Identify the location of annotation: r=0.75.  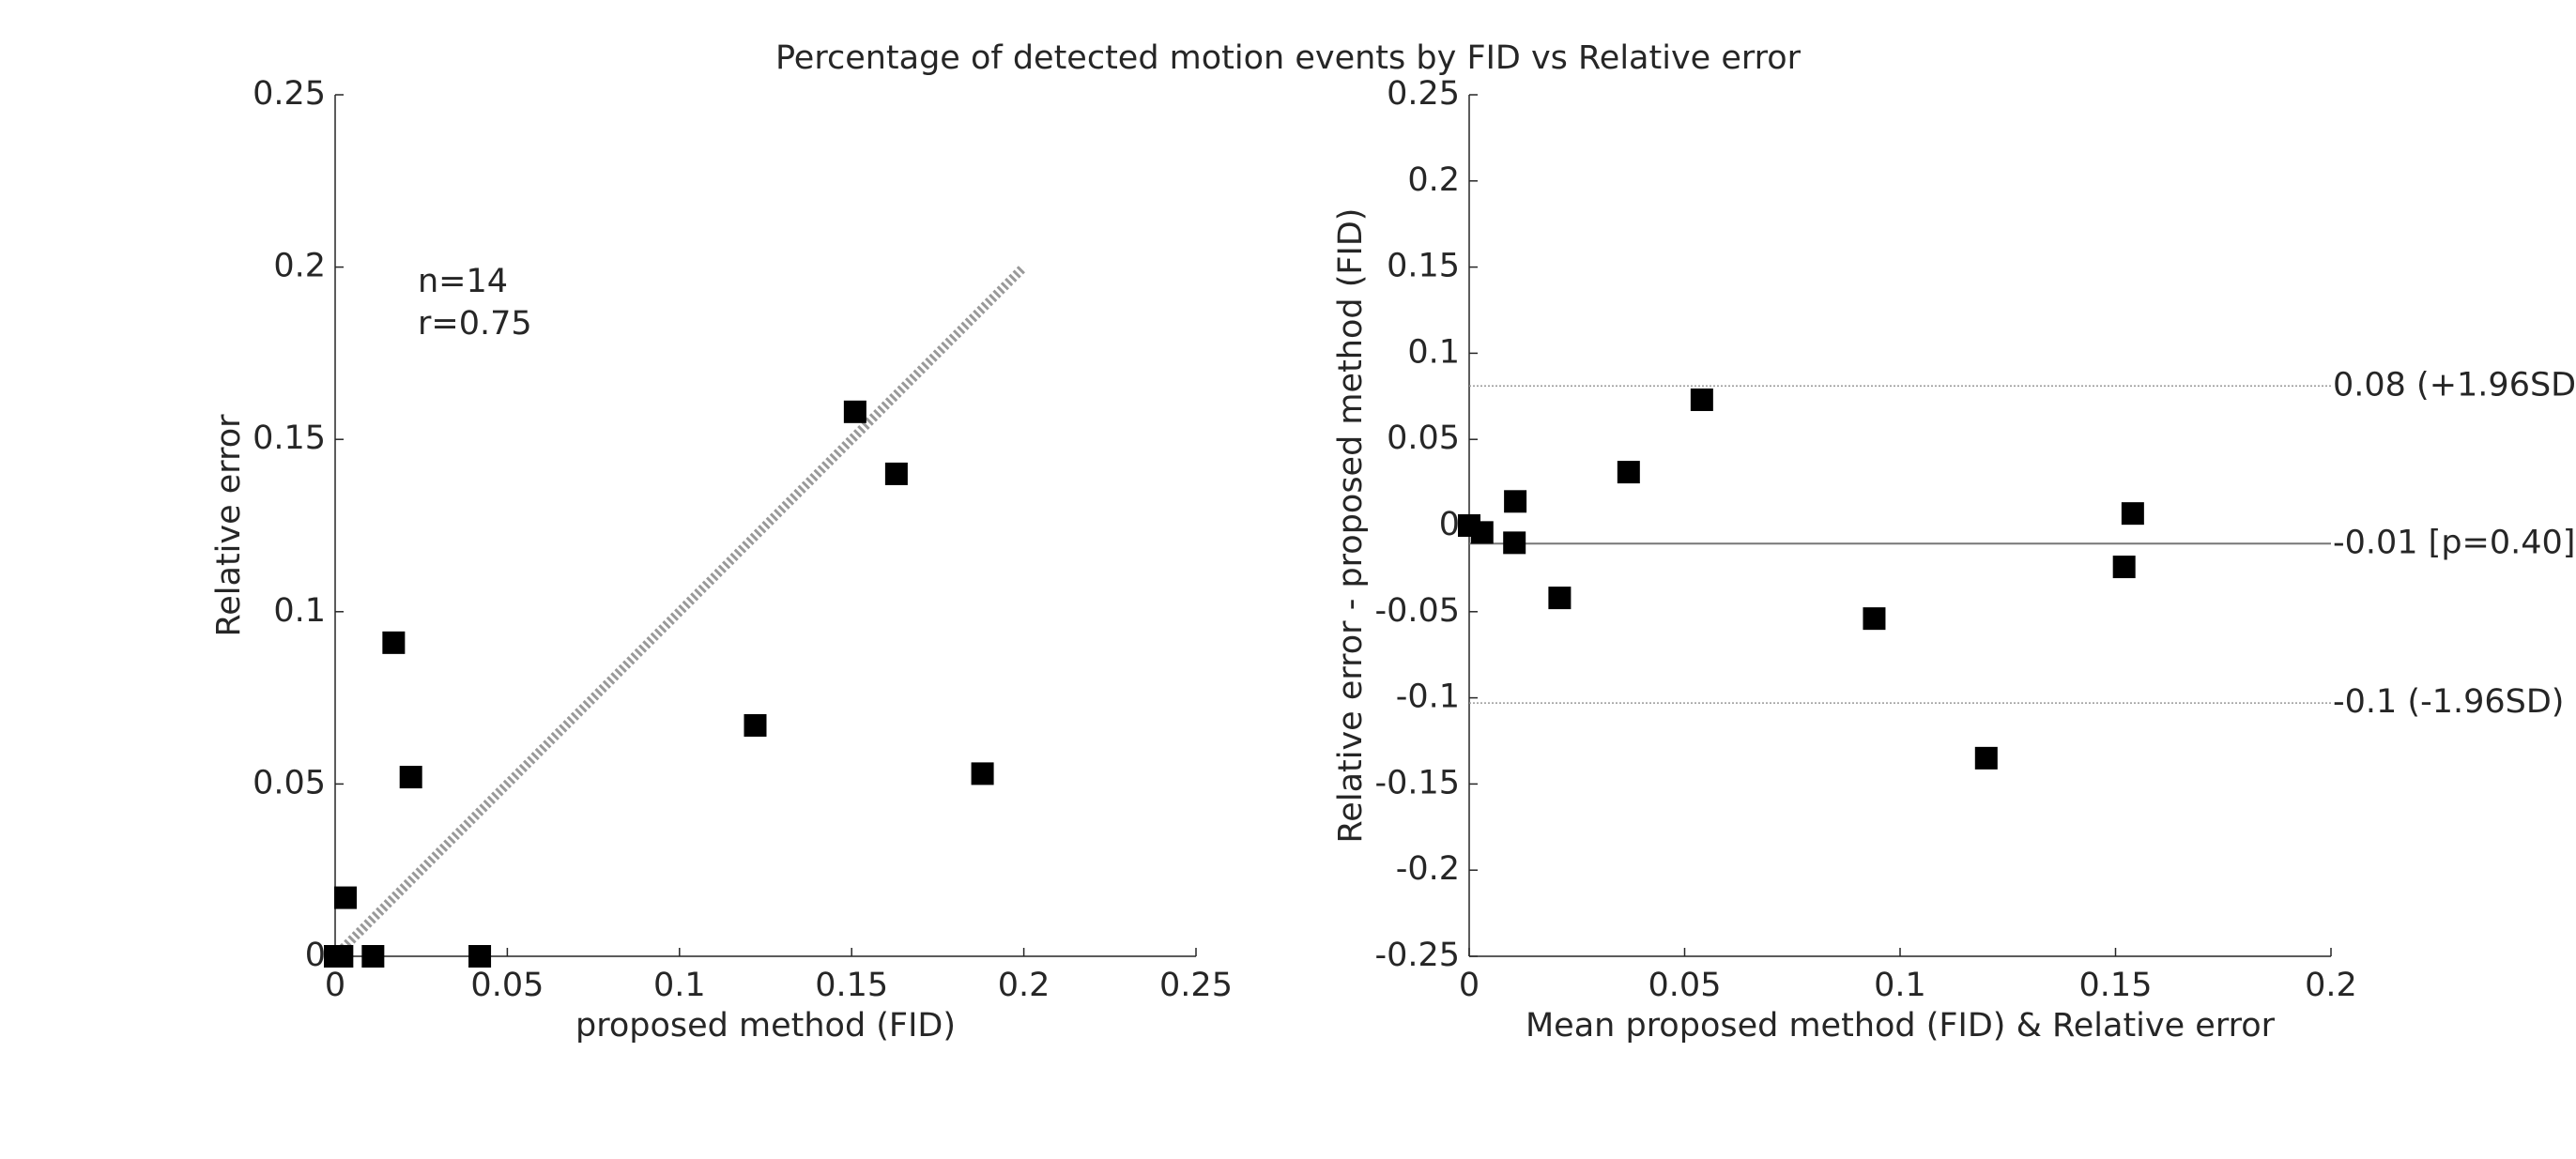
(475, 324).